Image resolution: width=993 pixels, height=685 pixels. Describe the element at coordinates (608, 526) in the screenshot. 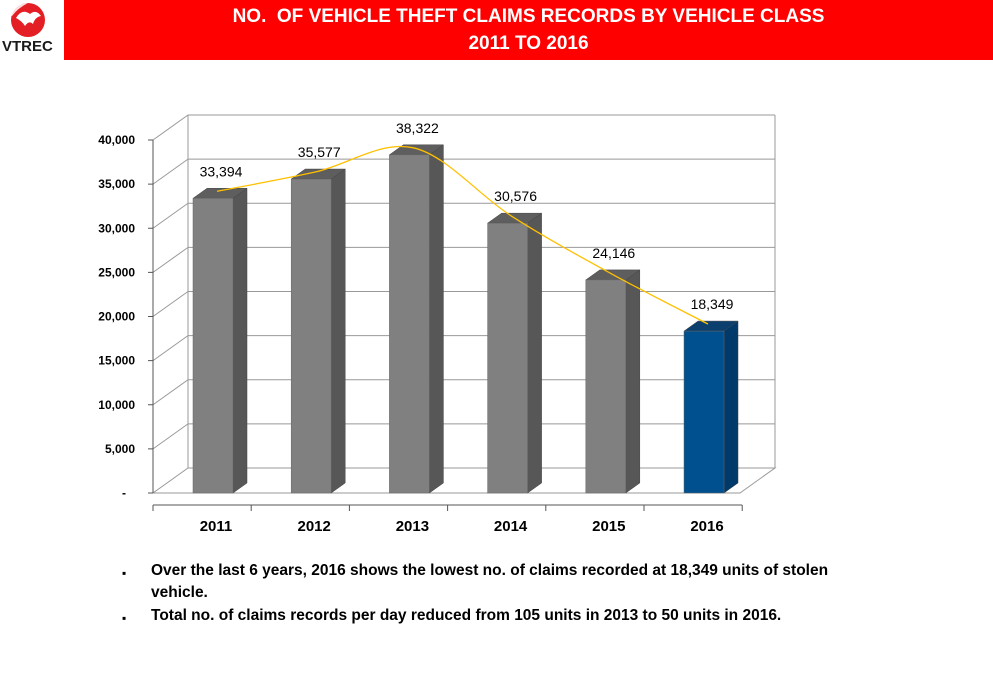

I see `x-tick-label: 2015` at that location.